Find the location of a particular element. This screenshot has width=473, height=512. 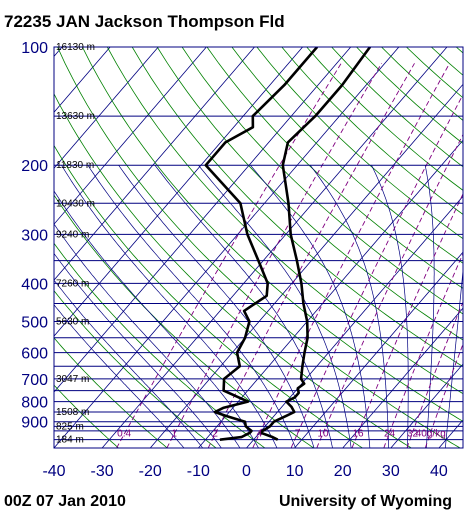

temperature-tick-label: 20 is located at coordinates (343, 471).